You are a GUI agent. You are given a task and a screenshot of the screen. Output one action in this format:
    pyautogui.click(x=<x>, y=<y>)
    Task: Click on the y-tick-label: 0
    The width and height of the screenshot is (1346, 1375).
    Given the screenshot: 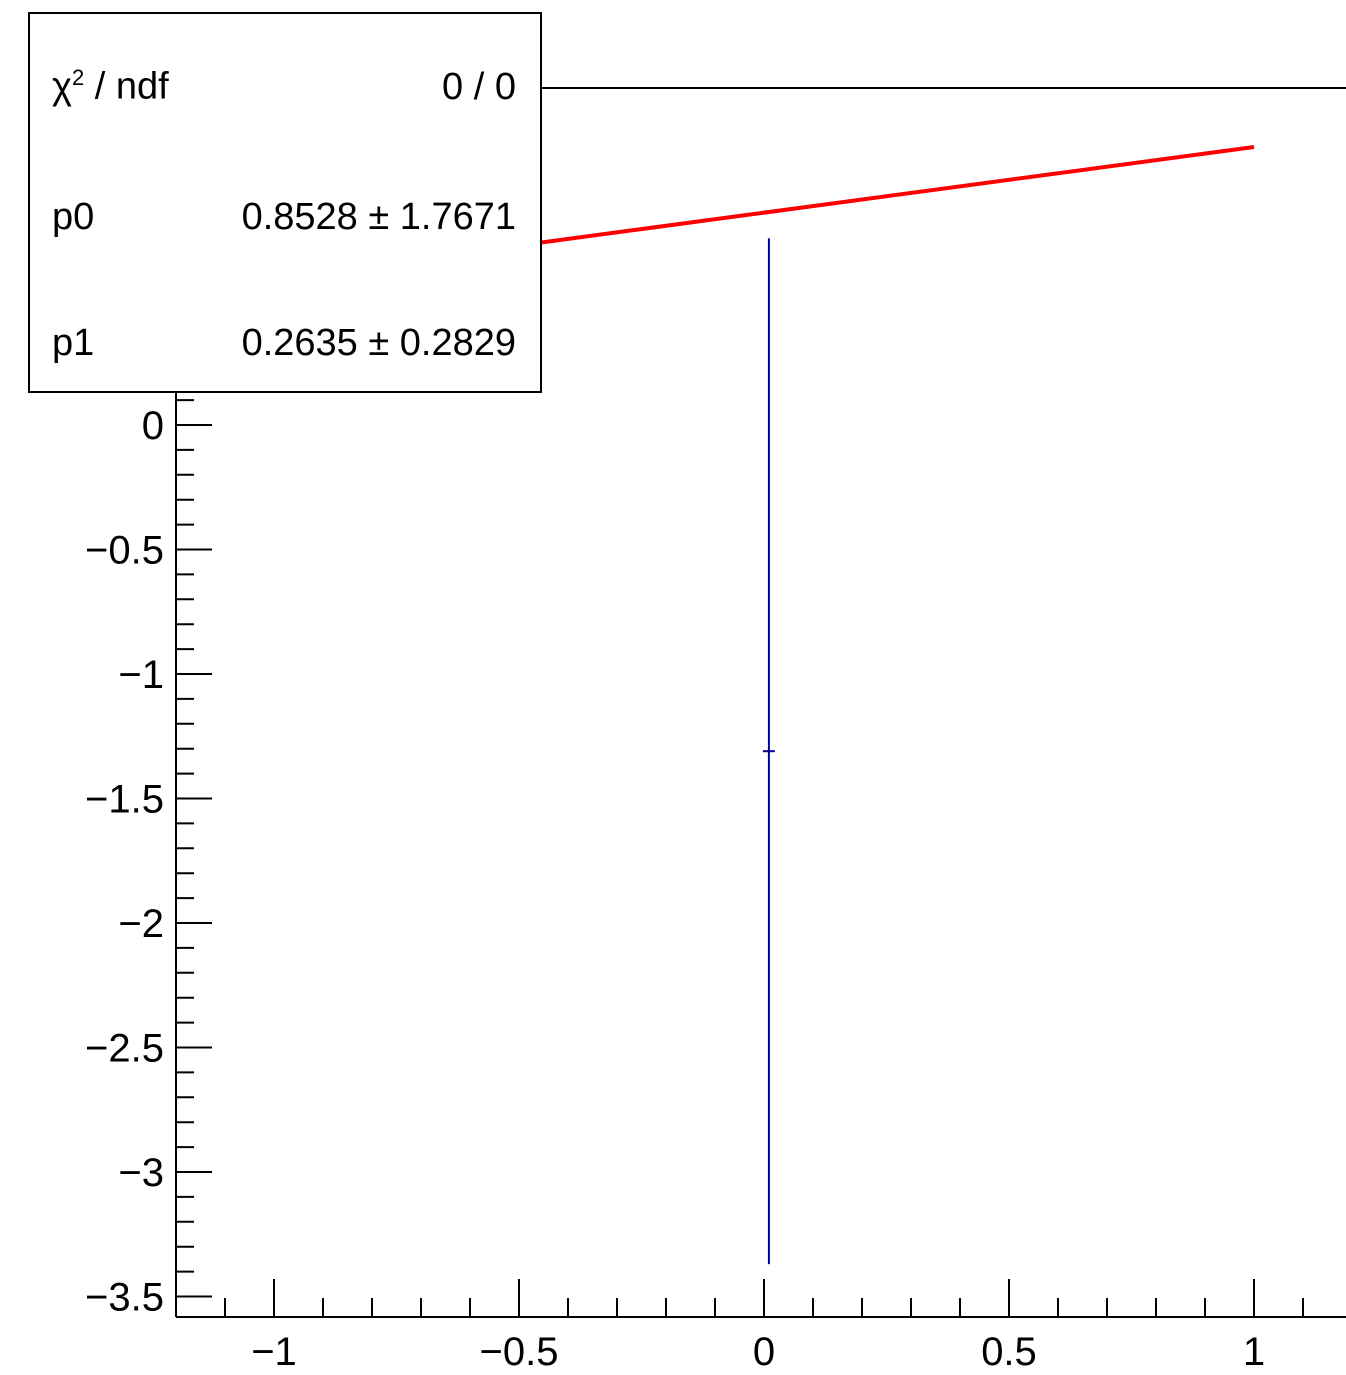 What is the action you would take?
    pyautogui.click(x=153, y=426)
    